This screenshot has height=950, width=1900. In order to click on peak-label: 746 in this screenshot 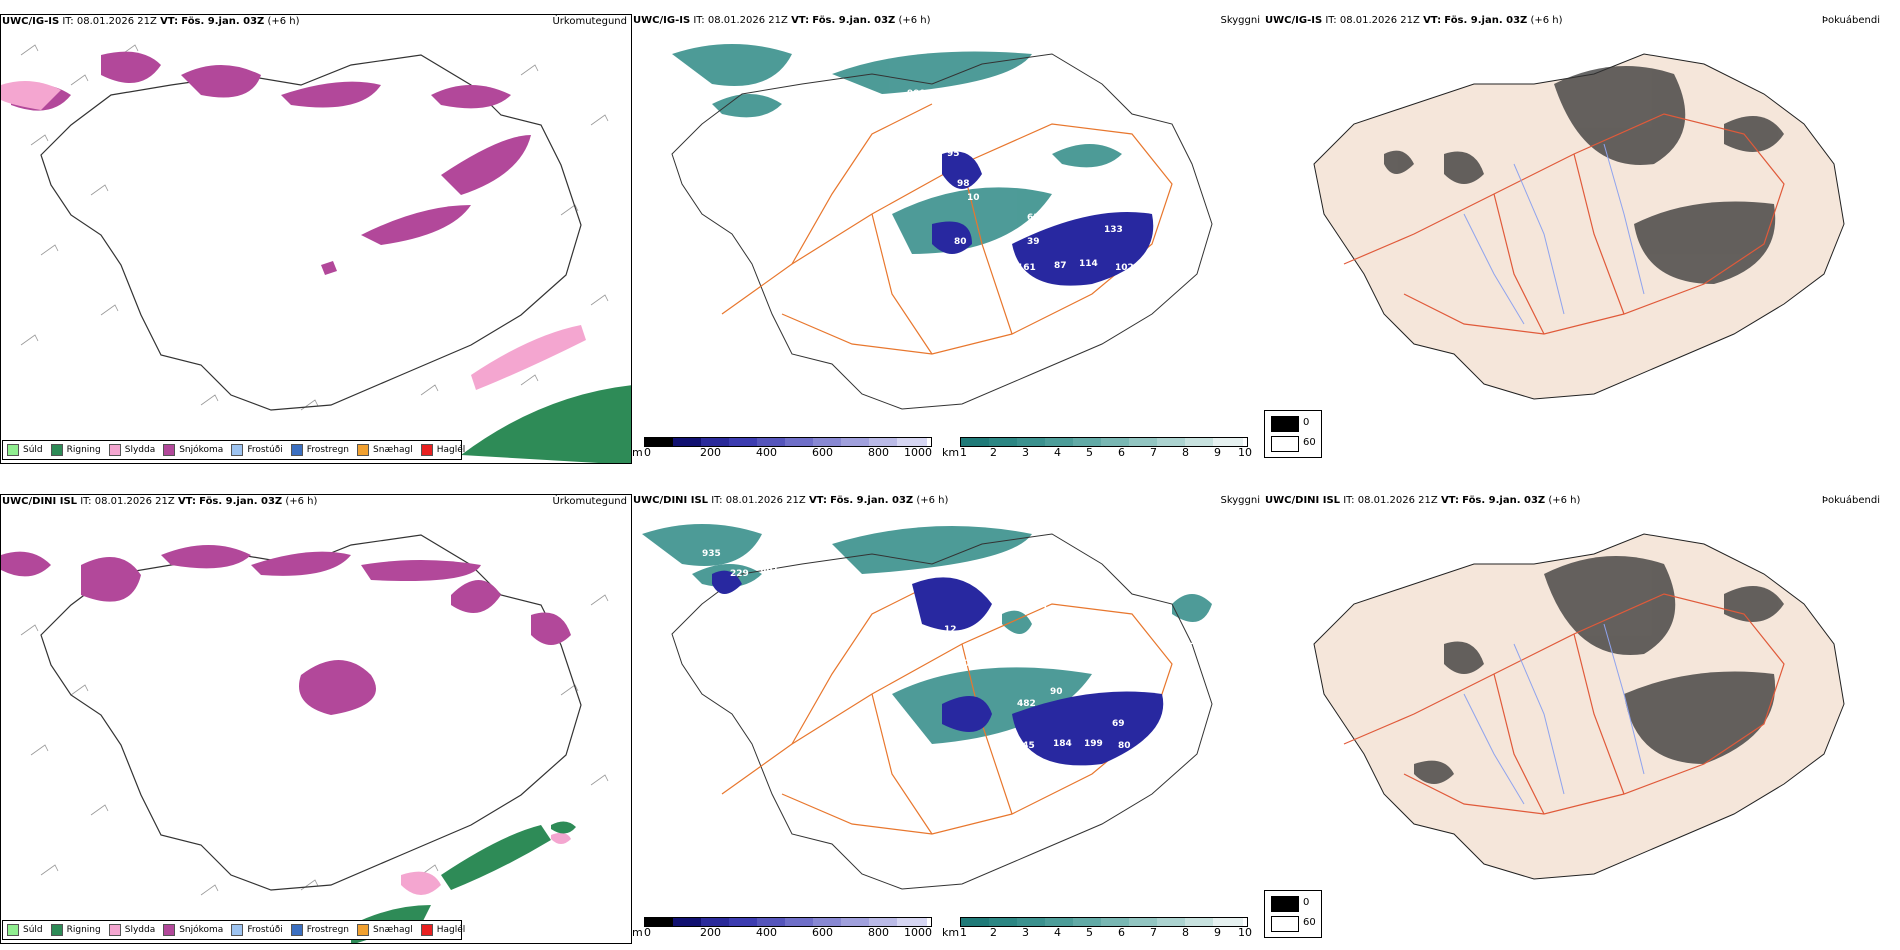, I will do `click(646, 570)`.